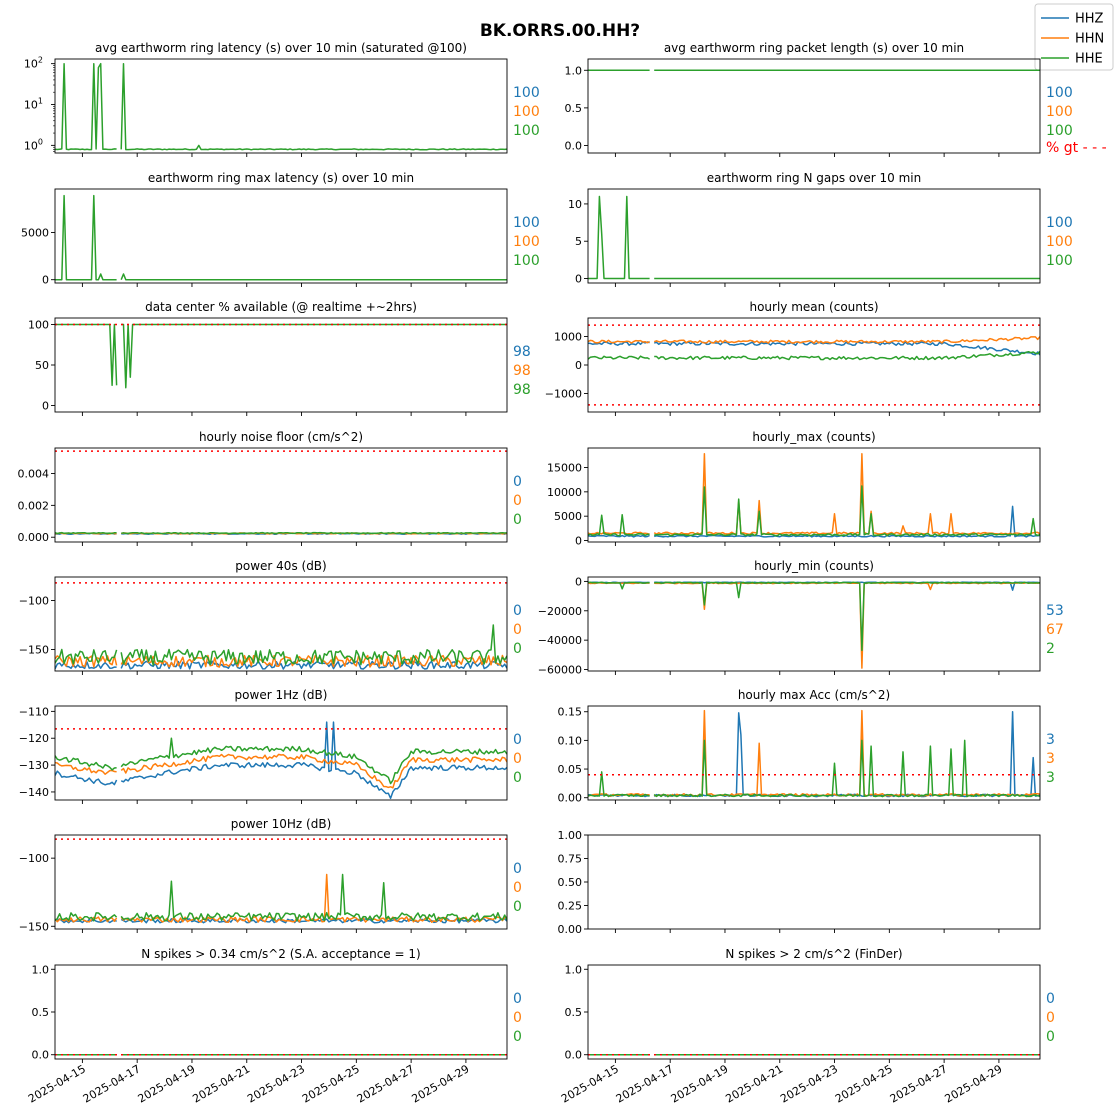  What do you see at coordinates (574, 969) in the screenshot?
I see `y-tick-label: 1.0` at bounding box center [574, 969].